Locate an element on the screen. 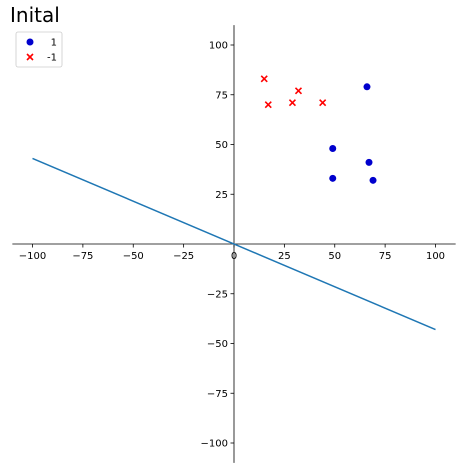  x-tick-label: 50 is located at coordinates (334, 256).